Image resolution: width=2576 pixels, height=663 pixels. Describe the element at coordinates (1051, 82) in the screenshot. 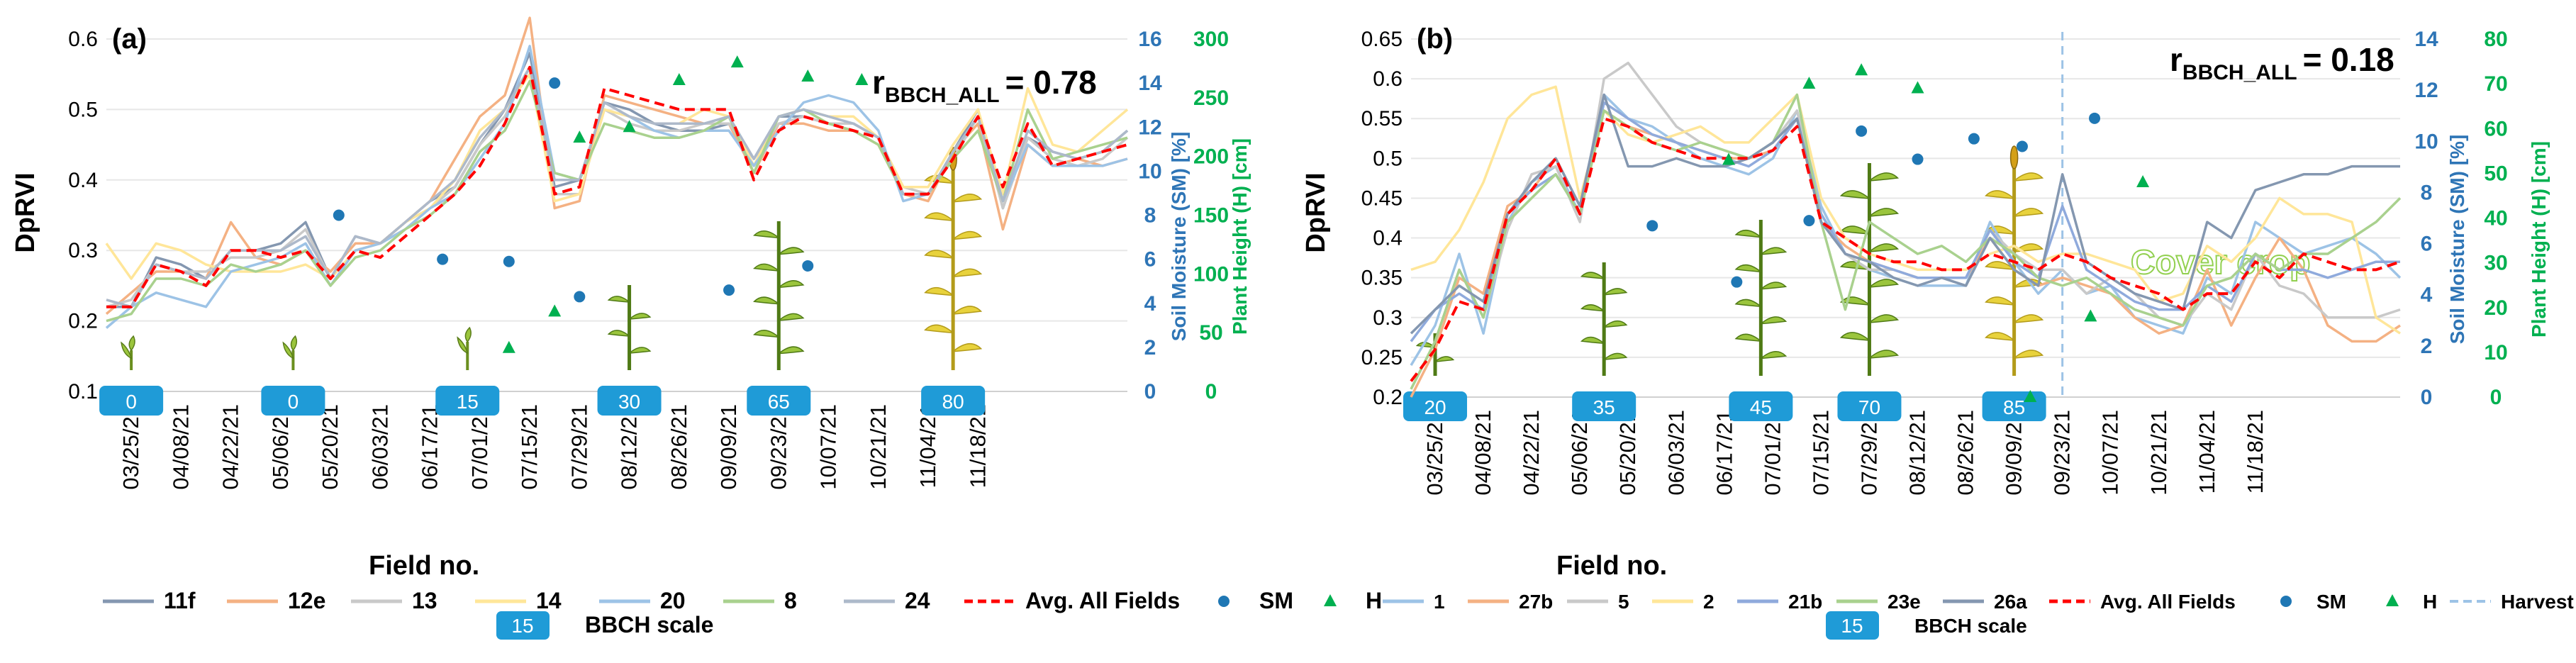

I see `annotation-value: = 0.78` at that location.